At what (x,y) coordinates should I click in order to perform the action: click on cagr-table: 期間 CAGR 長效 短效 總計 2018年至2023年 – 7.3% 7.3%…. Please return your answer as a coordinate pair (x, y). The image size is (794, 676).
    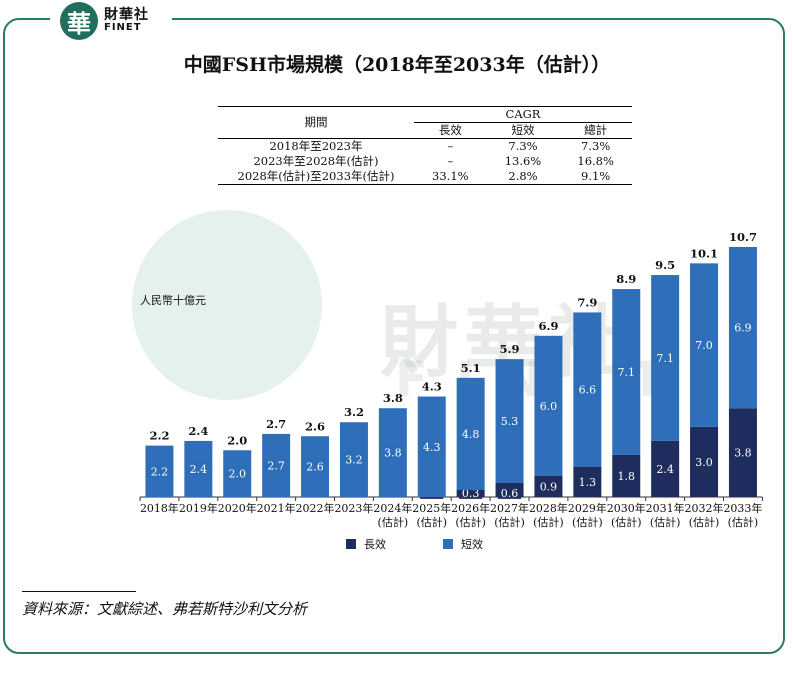
    Looking at the image, I should click on (425, 145).